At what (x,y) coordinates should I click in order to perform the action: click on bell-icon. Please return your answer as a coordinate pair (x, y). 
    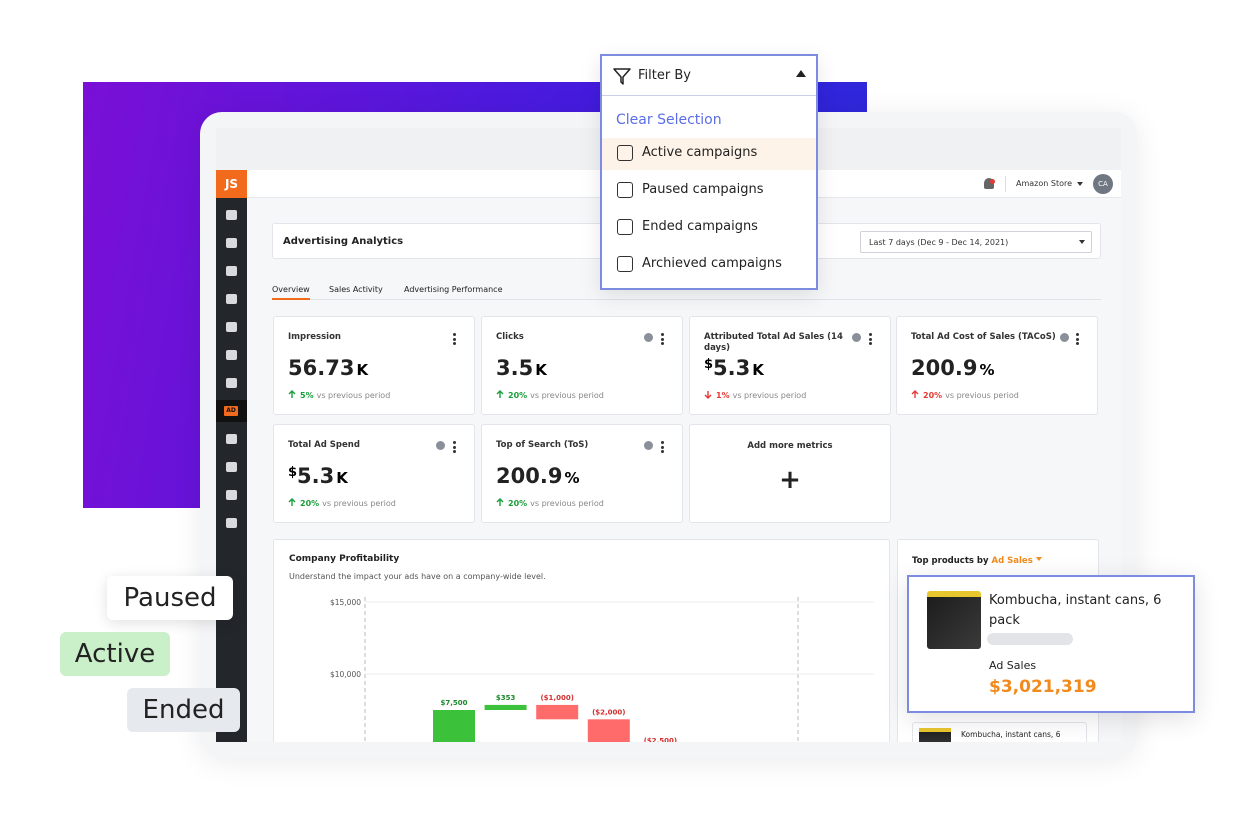
    Looking at the image, I should click on (989, 183).